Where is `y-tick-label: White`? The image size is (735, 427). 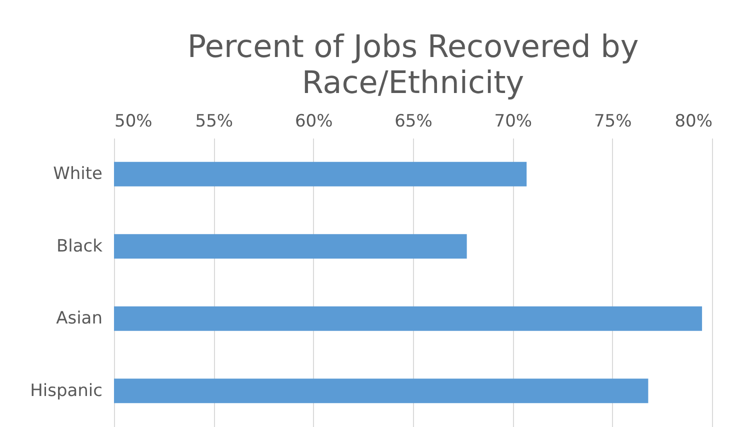
y-tick-label: White is located at coordinates (77, 174).